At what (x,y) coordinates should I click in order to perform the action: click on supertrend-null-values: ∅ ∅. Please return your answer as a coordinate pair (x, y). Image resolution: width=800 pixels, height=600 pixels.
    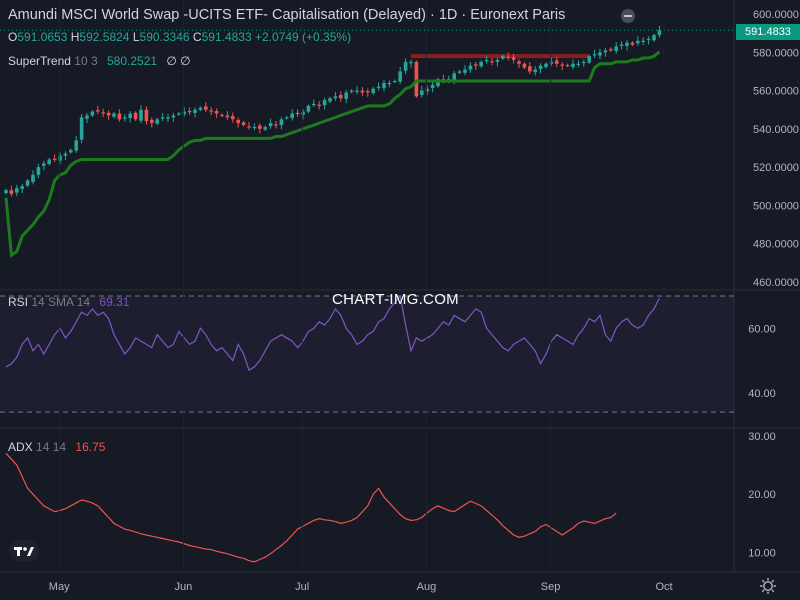
    Looking at the image, I should click on (178, 61).